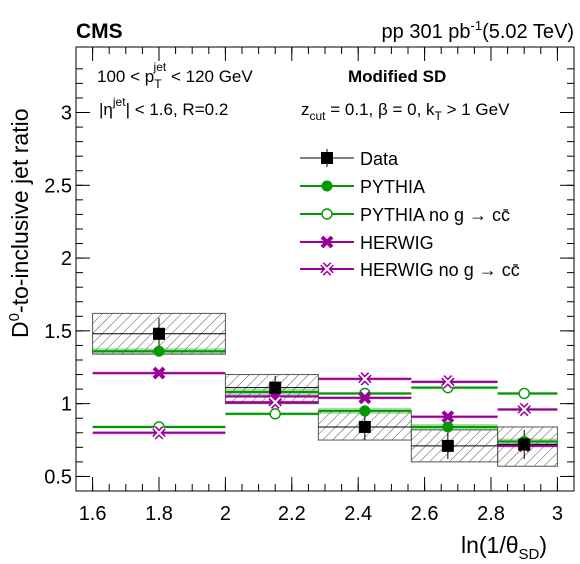 The width and height of the screenshot is (580, 564). Describe the element at coordinates (159, 514) in the screenshot. I see `x-tick-label: 1.8` at that location.